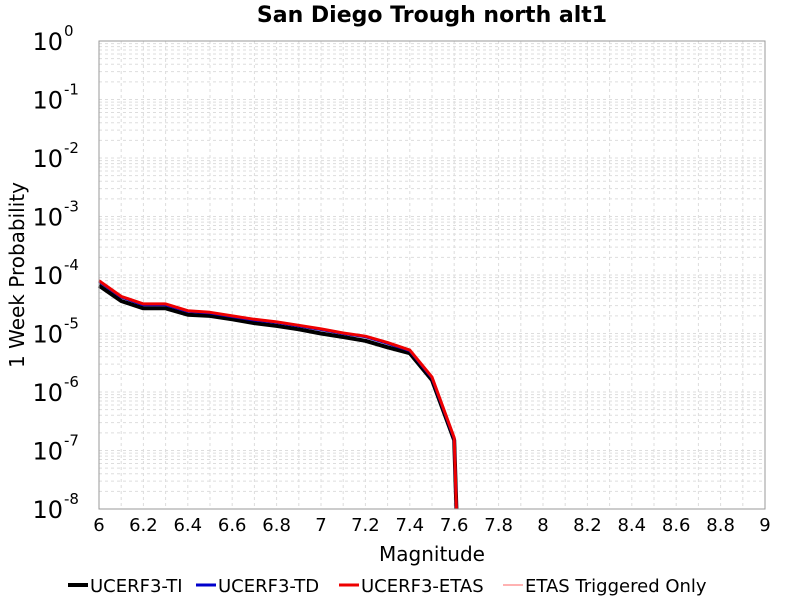  I want to click on legend-item: UCERF3-TI, so click(125, 586).